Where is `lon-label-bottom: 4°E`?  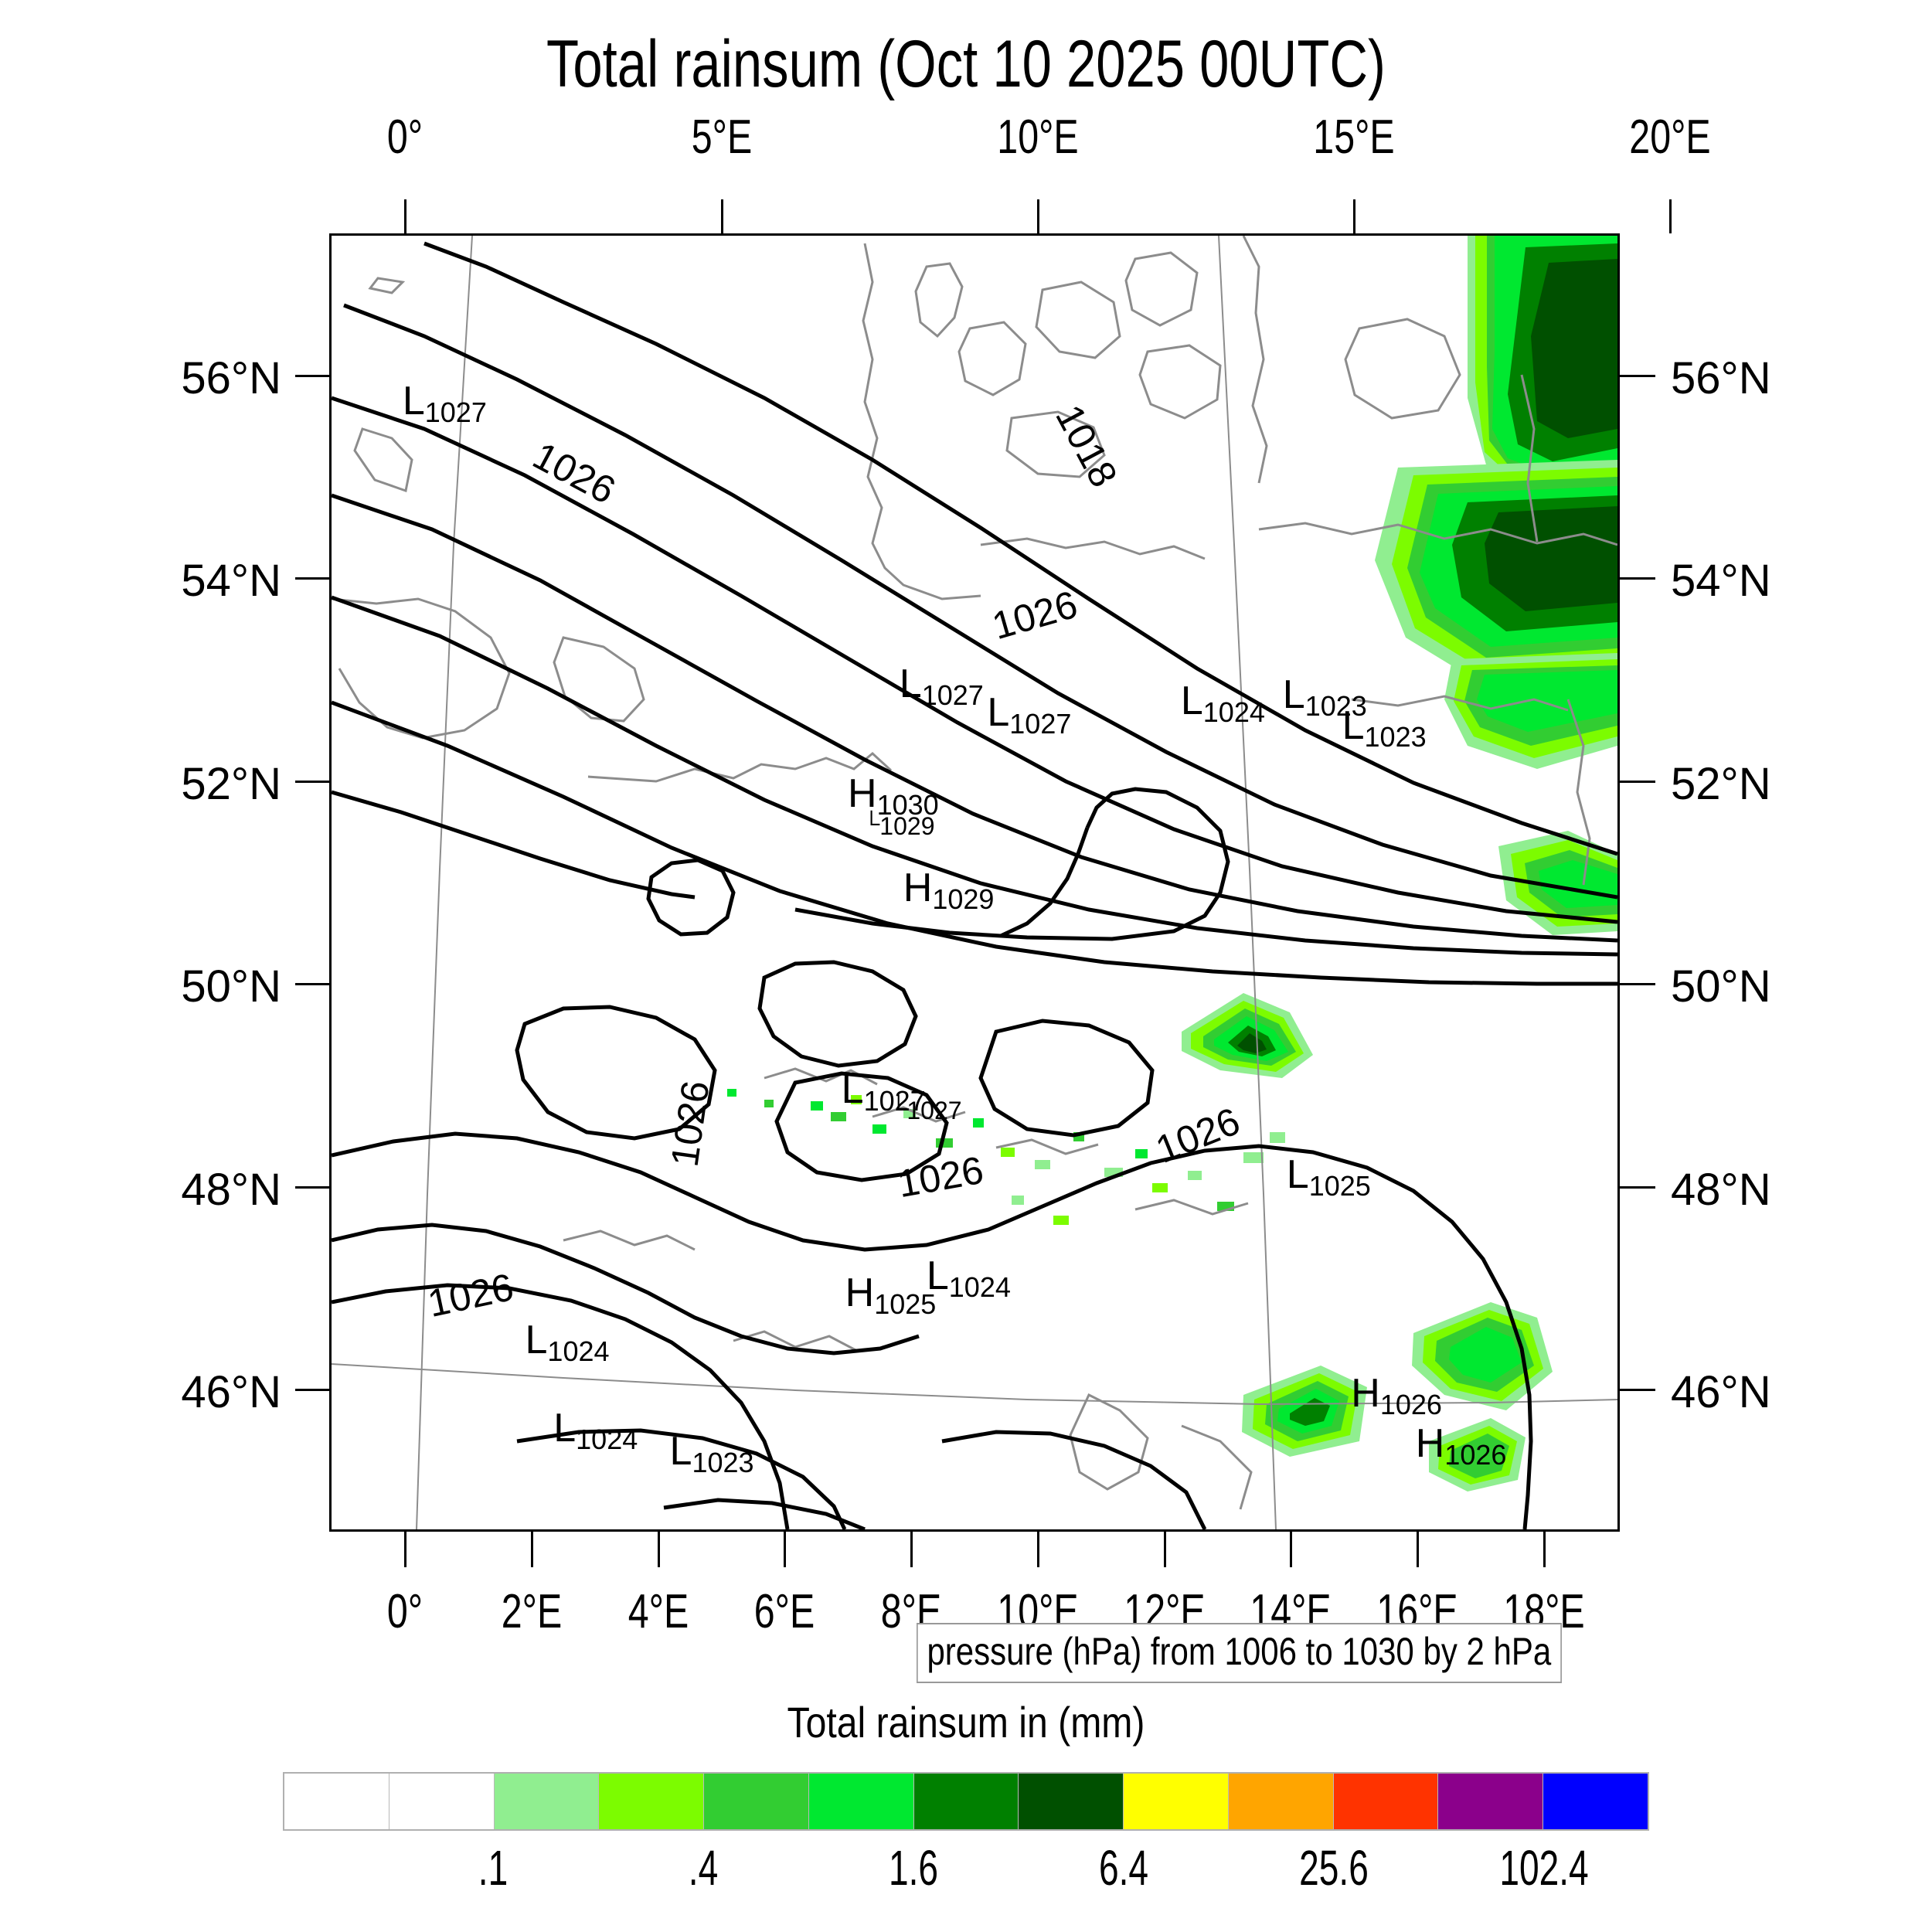 lon-label-bottom: 4°E is located at coordinates (659, 1612).